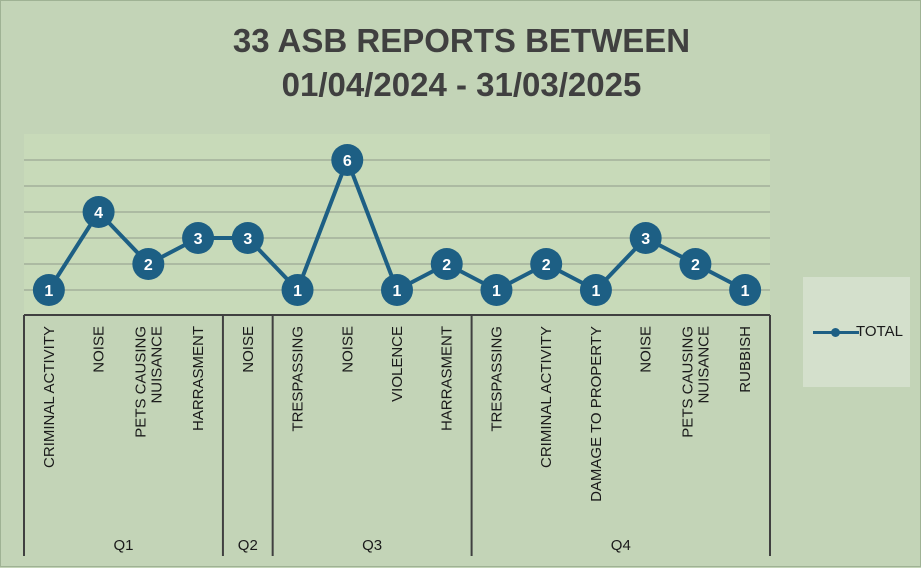 The image size is (921, 568). What do you see at coordinates (248, 545) in the screenshot?
I see `group-label: Q2` at bounding box center [248, 545].